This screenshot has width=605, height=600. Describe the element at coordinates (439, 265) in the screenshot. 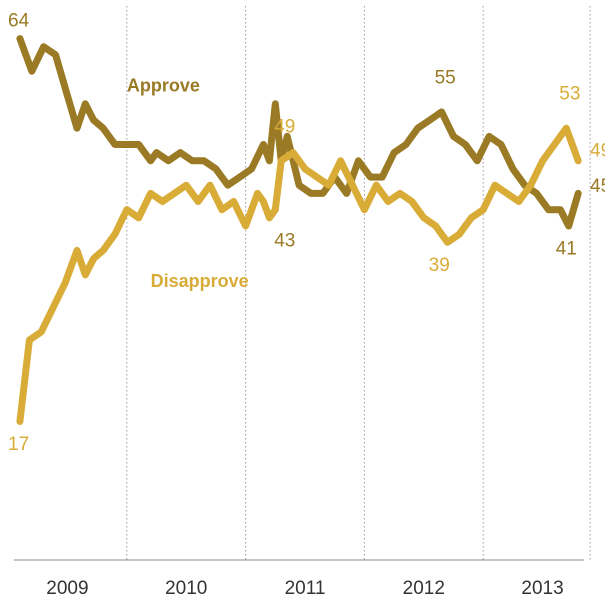

I see `data-label-5: 39` at that location.